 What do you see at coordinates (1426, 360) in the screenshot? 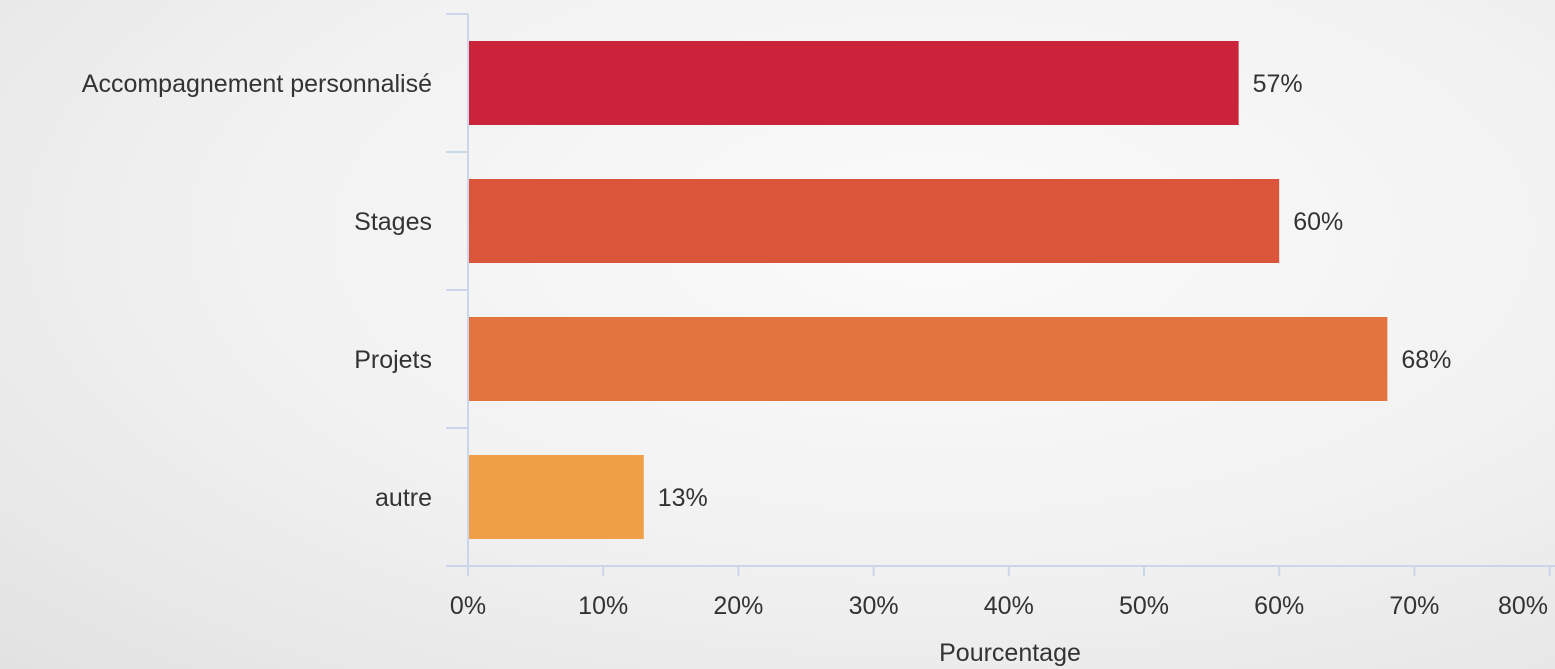
I see `value-label: 68%` at bounding box center [1426, 360].